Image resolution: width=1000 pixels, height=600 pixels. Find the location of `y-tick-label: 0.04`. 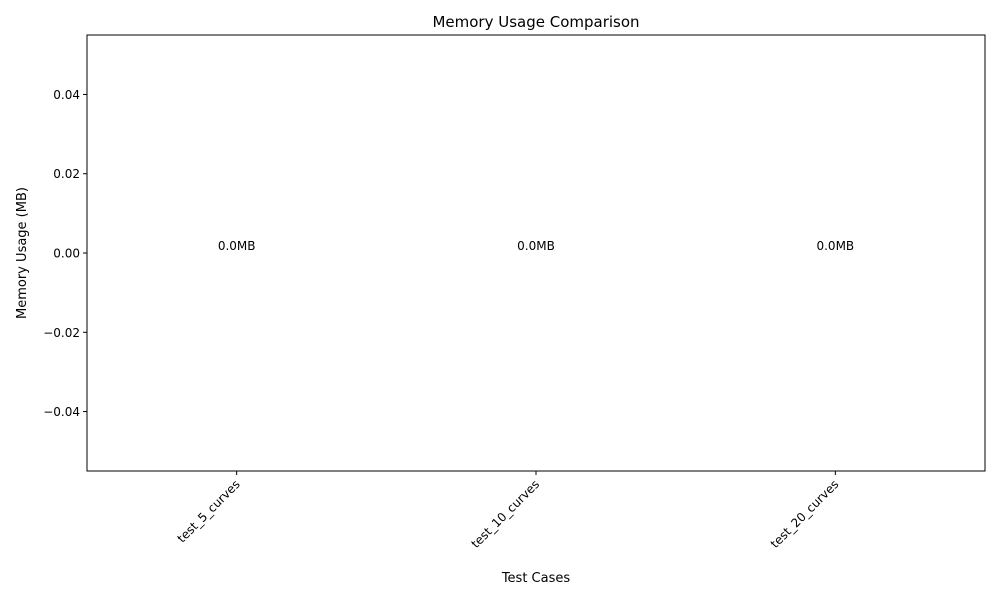

y-tick-label: 0.04 is located at coordinates (66, 95).